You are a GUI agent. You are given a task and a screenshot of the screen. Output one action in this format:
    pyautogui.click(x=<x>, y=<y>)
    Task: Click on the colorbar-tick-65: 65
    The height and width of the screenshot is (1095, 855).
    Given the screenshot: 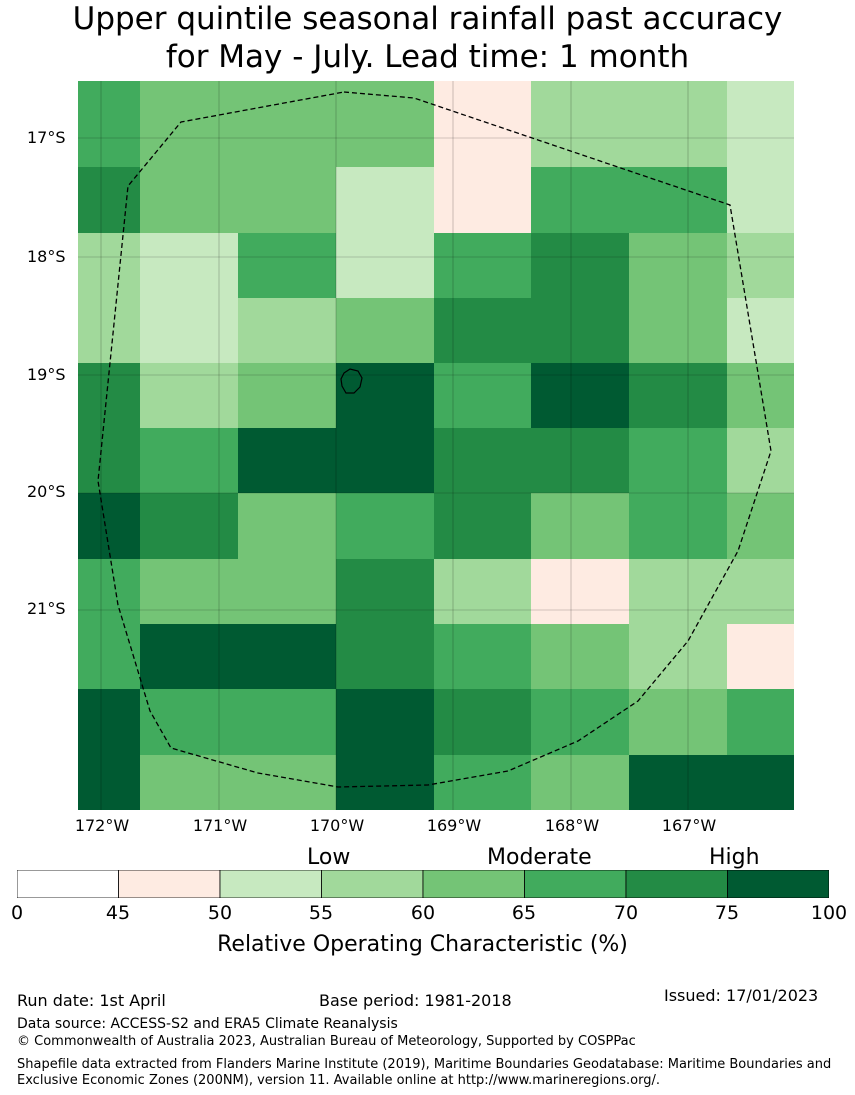 What is the action you would take?
    pyautogui.click(x=524, y=913)
    